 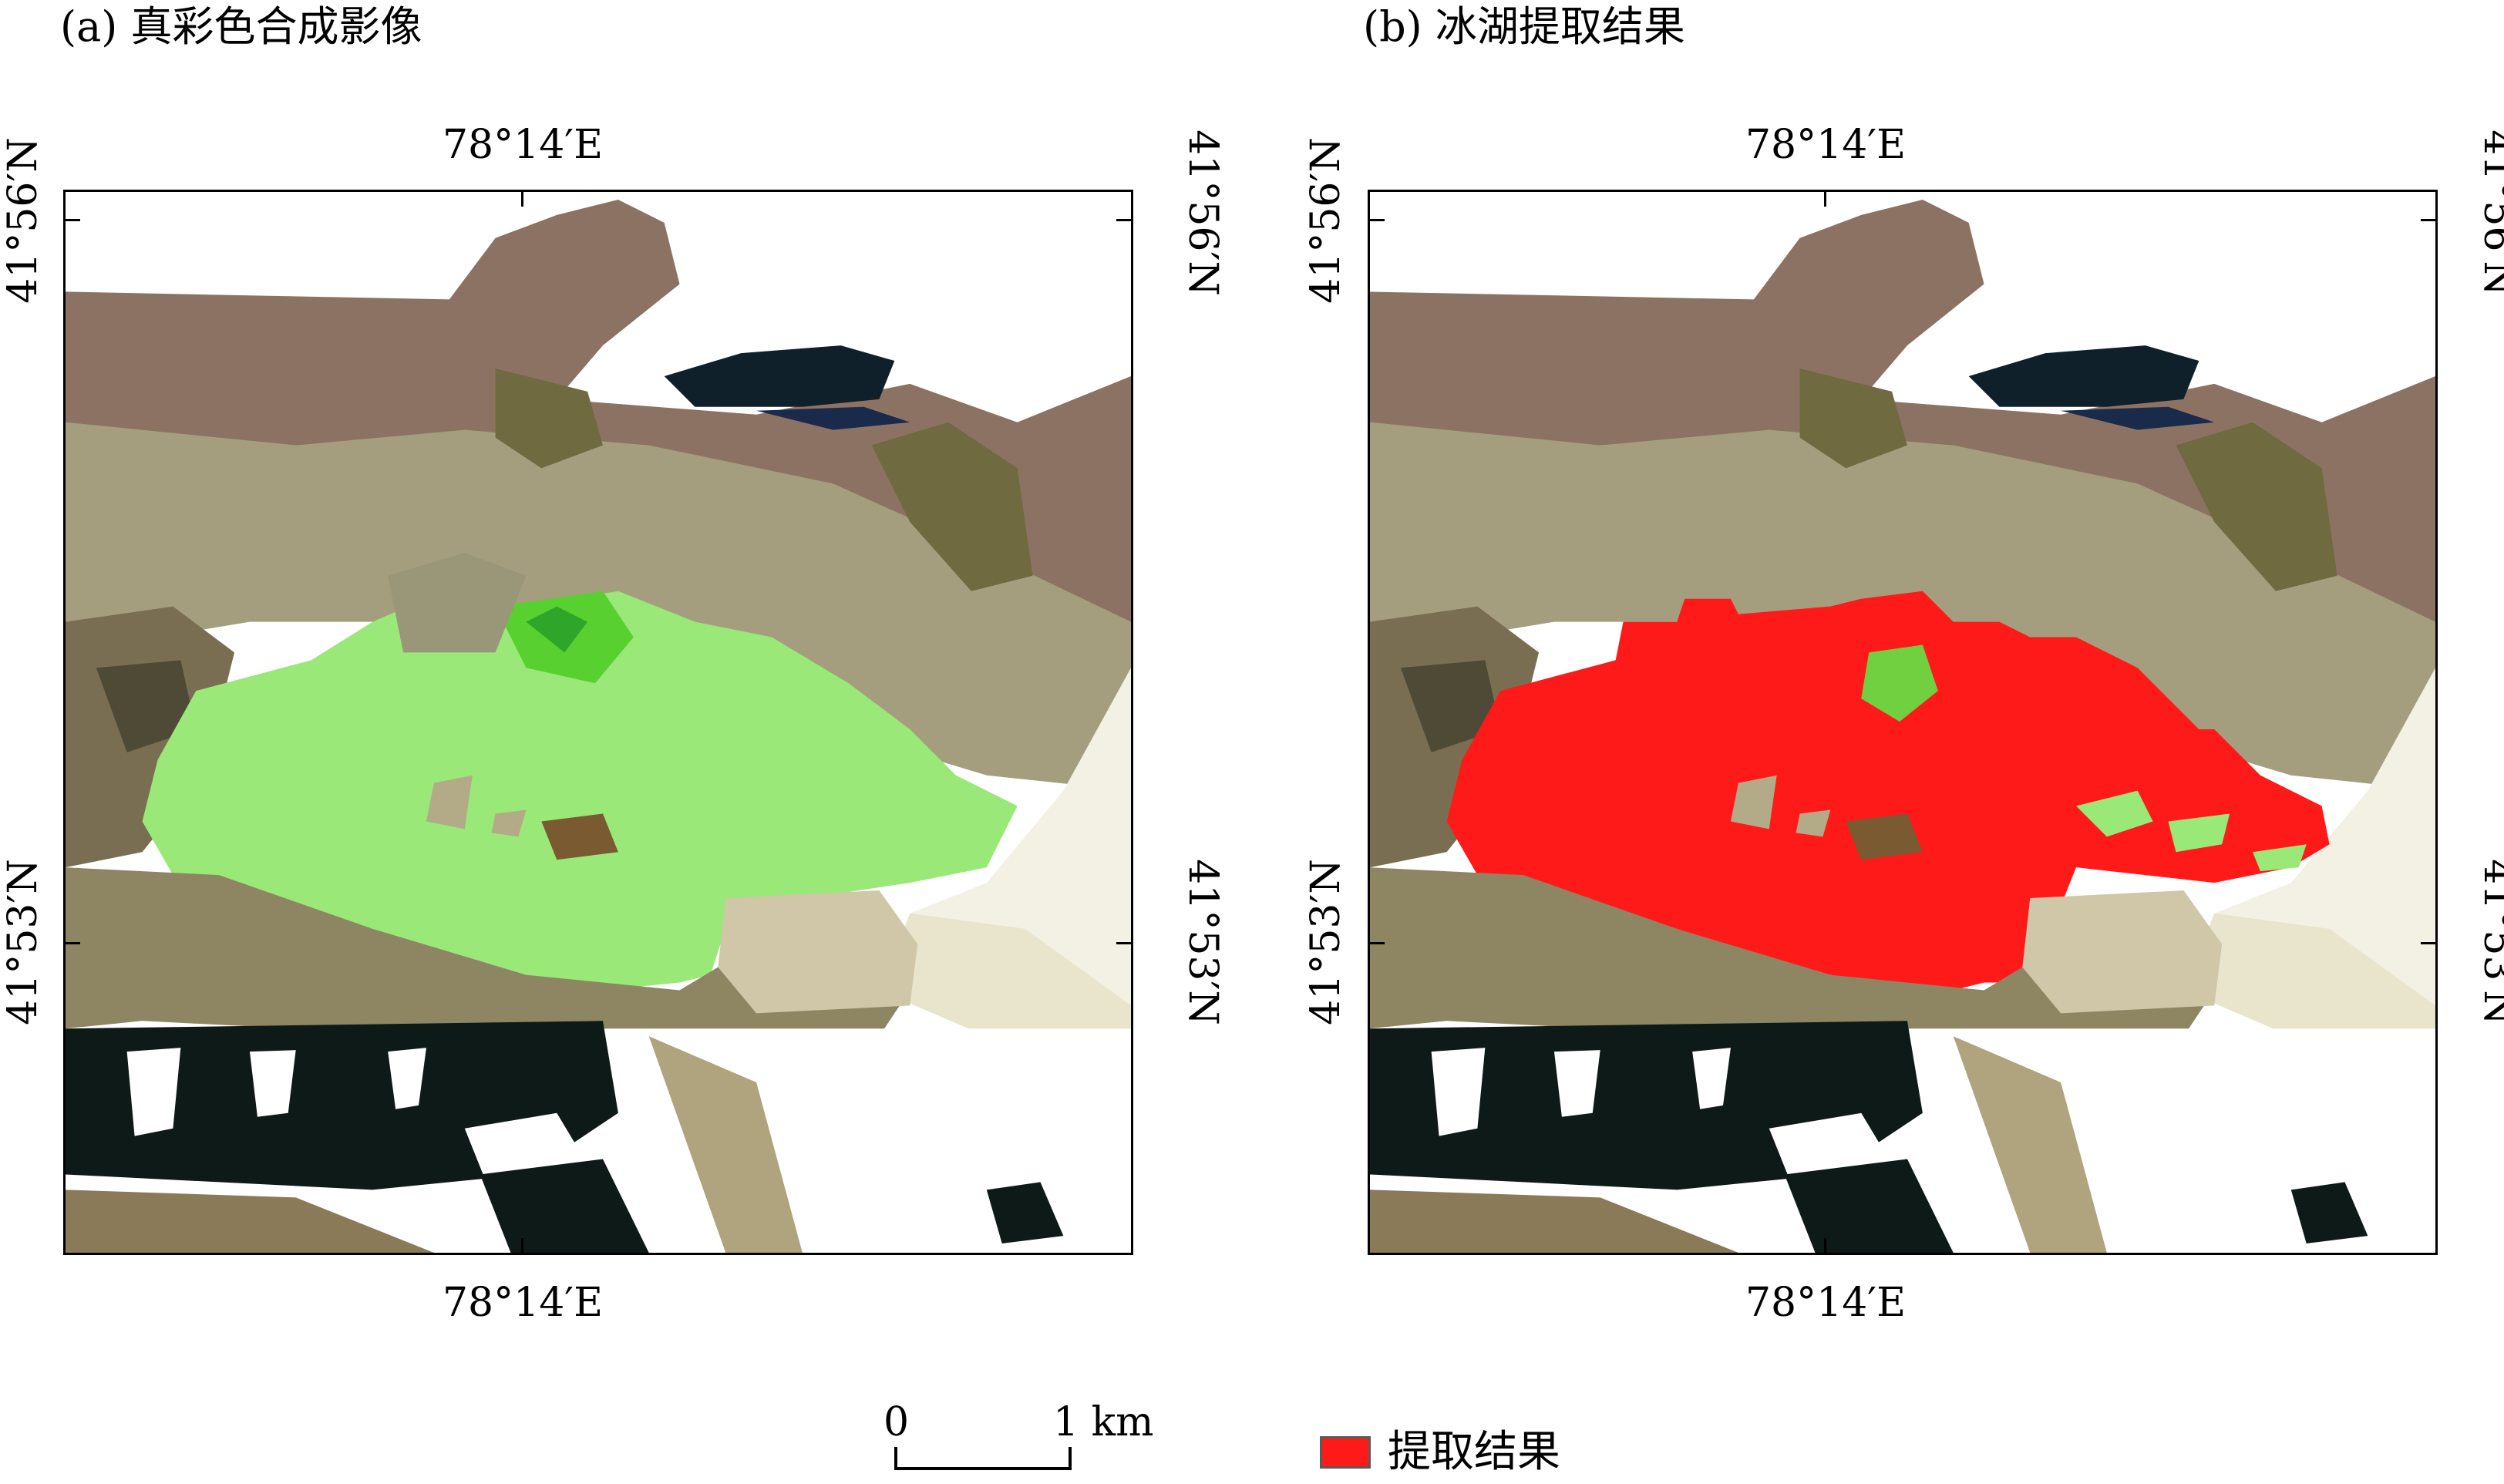 What do you see at coordinates (1070, 1458) in the screenshot?
I see `scale-bar-tick-end` at bounding box center [1070, 1458].